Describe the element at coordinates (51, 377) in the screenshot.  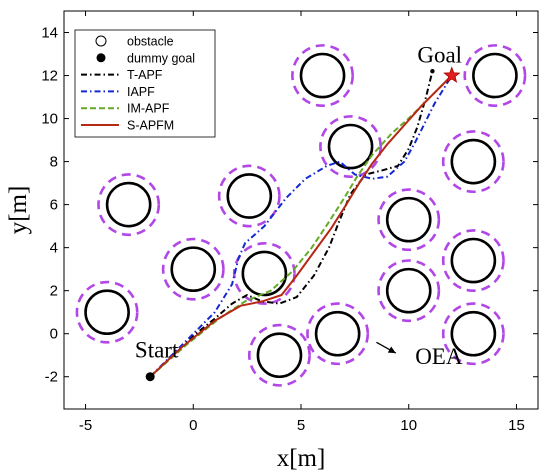
I see `y-tick-label: -2` at that location.